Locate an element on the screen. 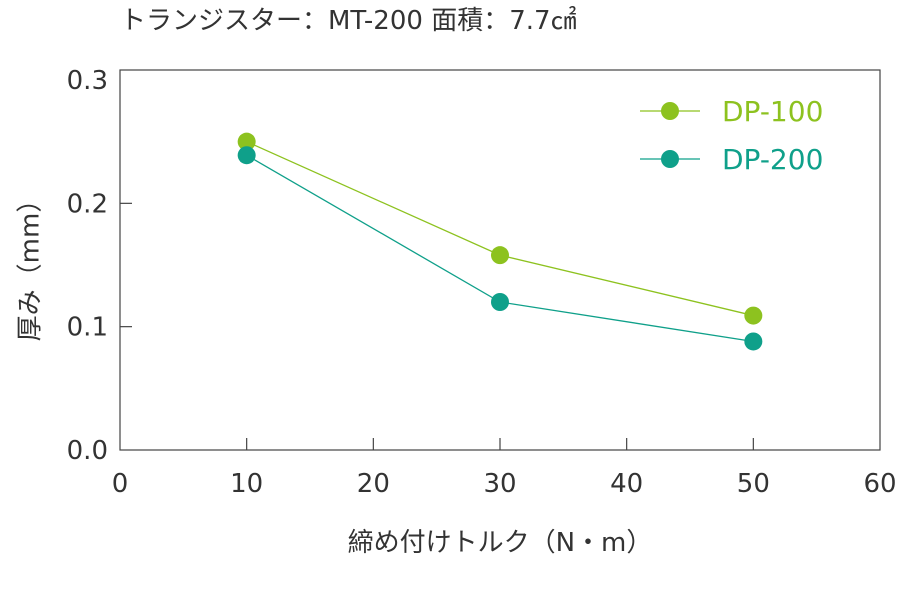  legend-label: DP-200 is located at coordinates (772, 159).